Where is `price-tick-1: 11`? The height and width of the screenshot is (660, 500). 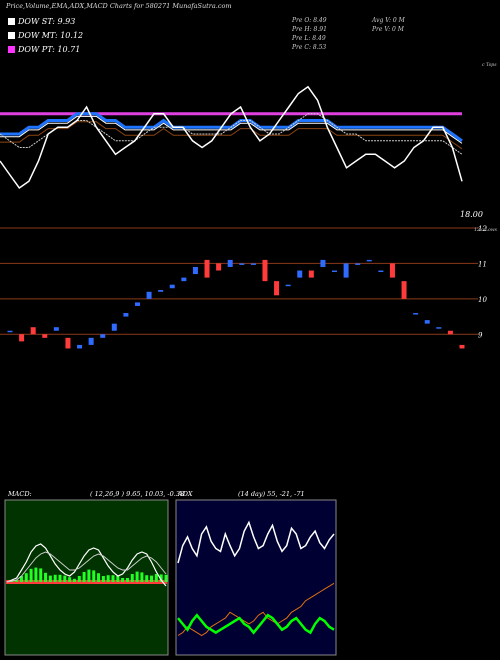
price-tick-1: 11 is located at coordinates (482, 264).